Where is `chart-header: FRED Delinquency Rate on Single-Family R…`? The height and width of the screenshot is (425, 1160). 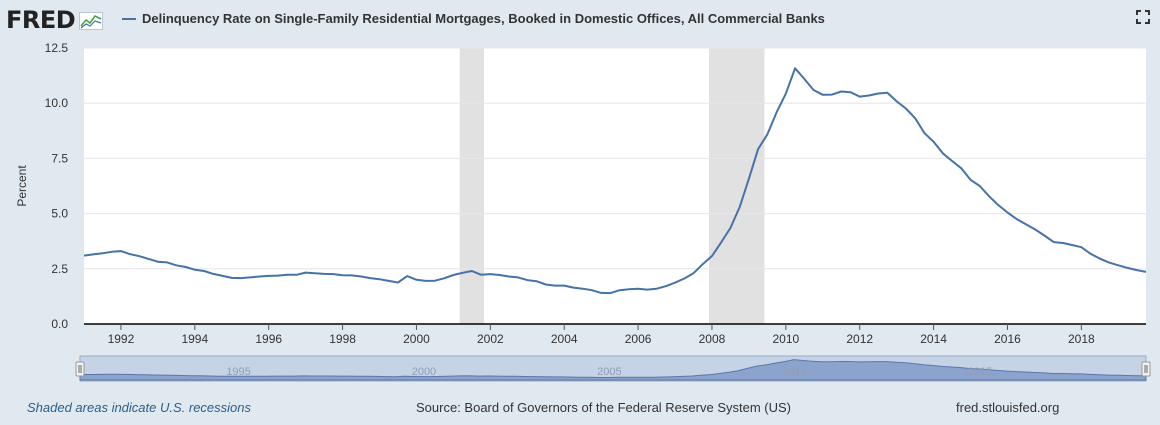
chart-header: FRED Delinquency Rate on Single-Family R… is located at coordinates (580, 20).